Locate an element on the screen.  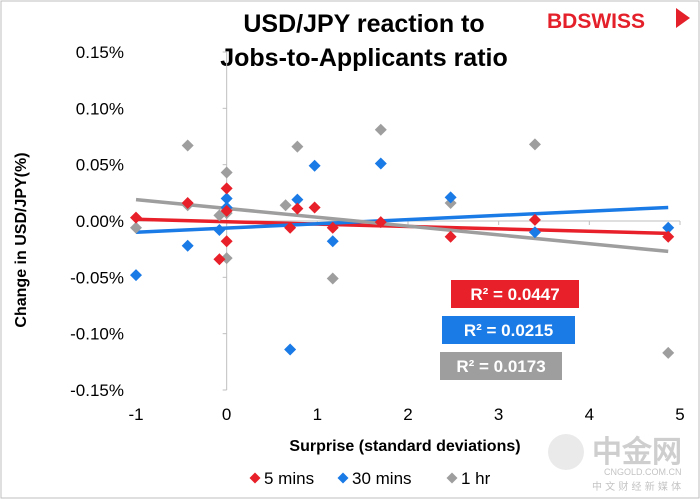
x-axis-label: Surprise (standard deviations) is located at coordinates (404, 446).